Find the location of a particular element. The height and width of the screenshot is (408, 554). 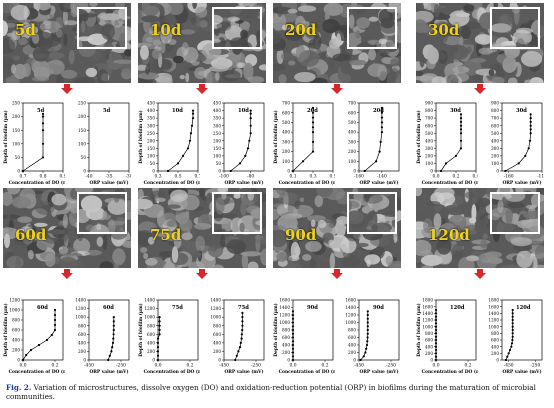

sem-texture is located at coordinates (202, 228).